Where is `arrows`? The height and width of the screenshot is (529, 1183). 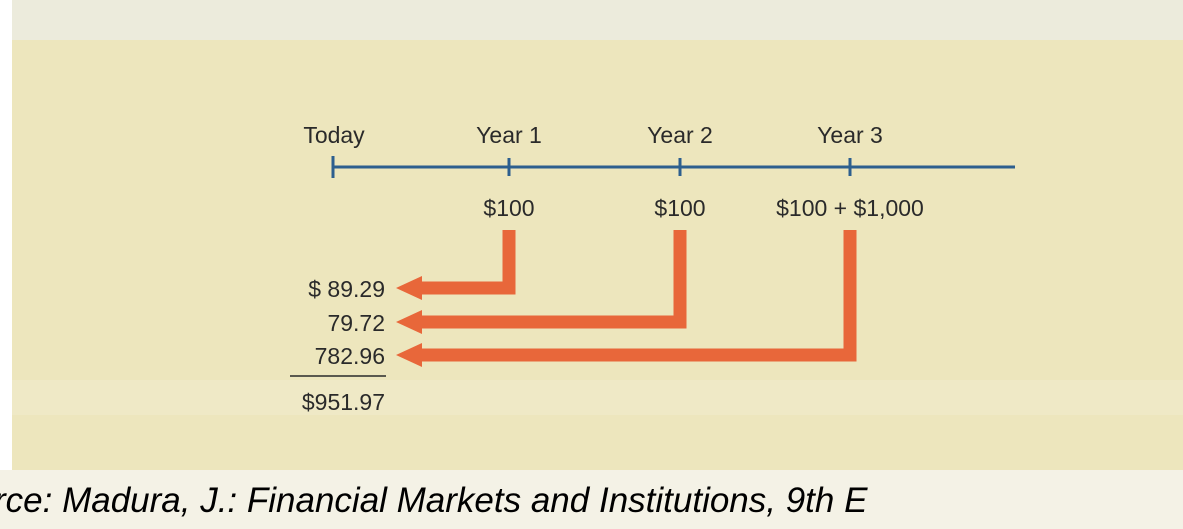
arrows is located at coordinates (637, 296).